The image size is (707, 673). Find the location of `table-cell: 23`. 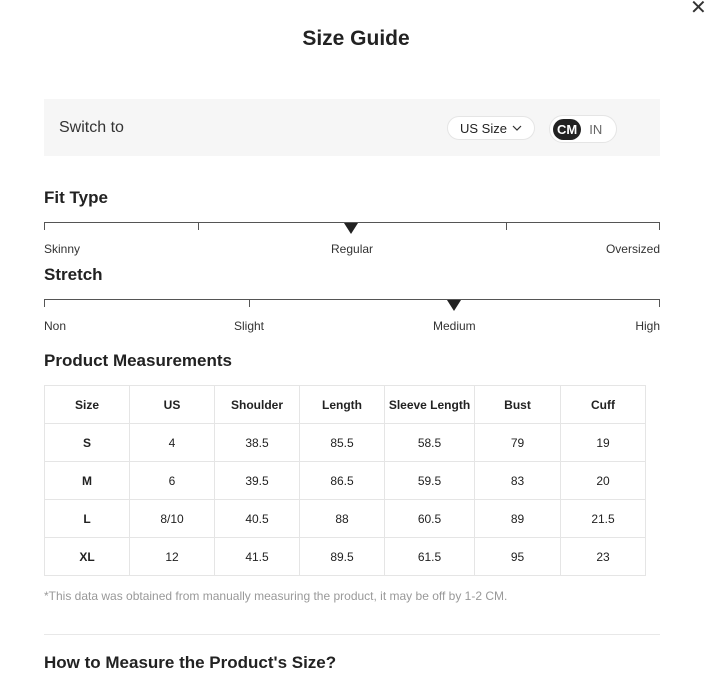

table-cell: 23 is located at coordinates (603, 556).